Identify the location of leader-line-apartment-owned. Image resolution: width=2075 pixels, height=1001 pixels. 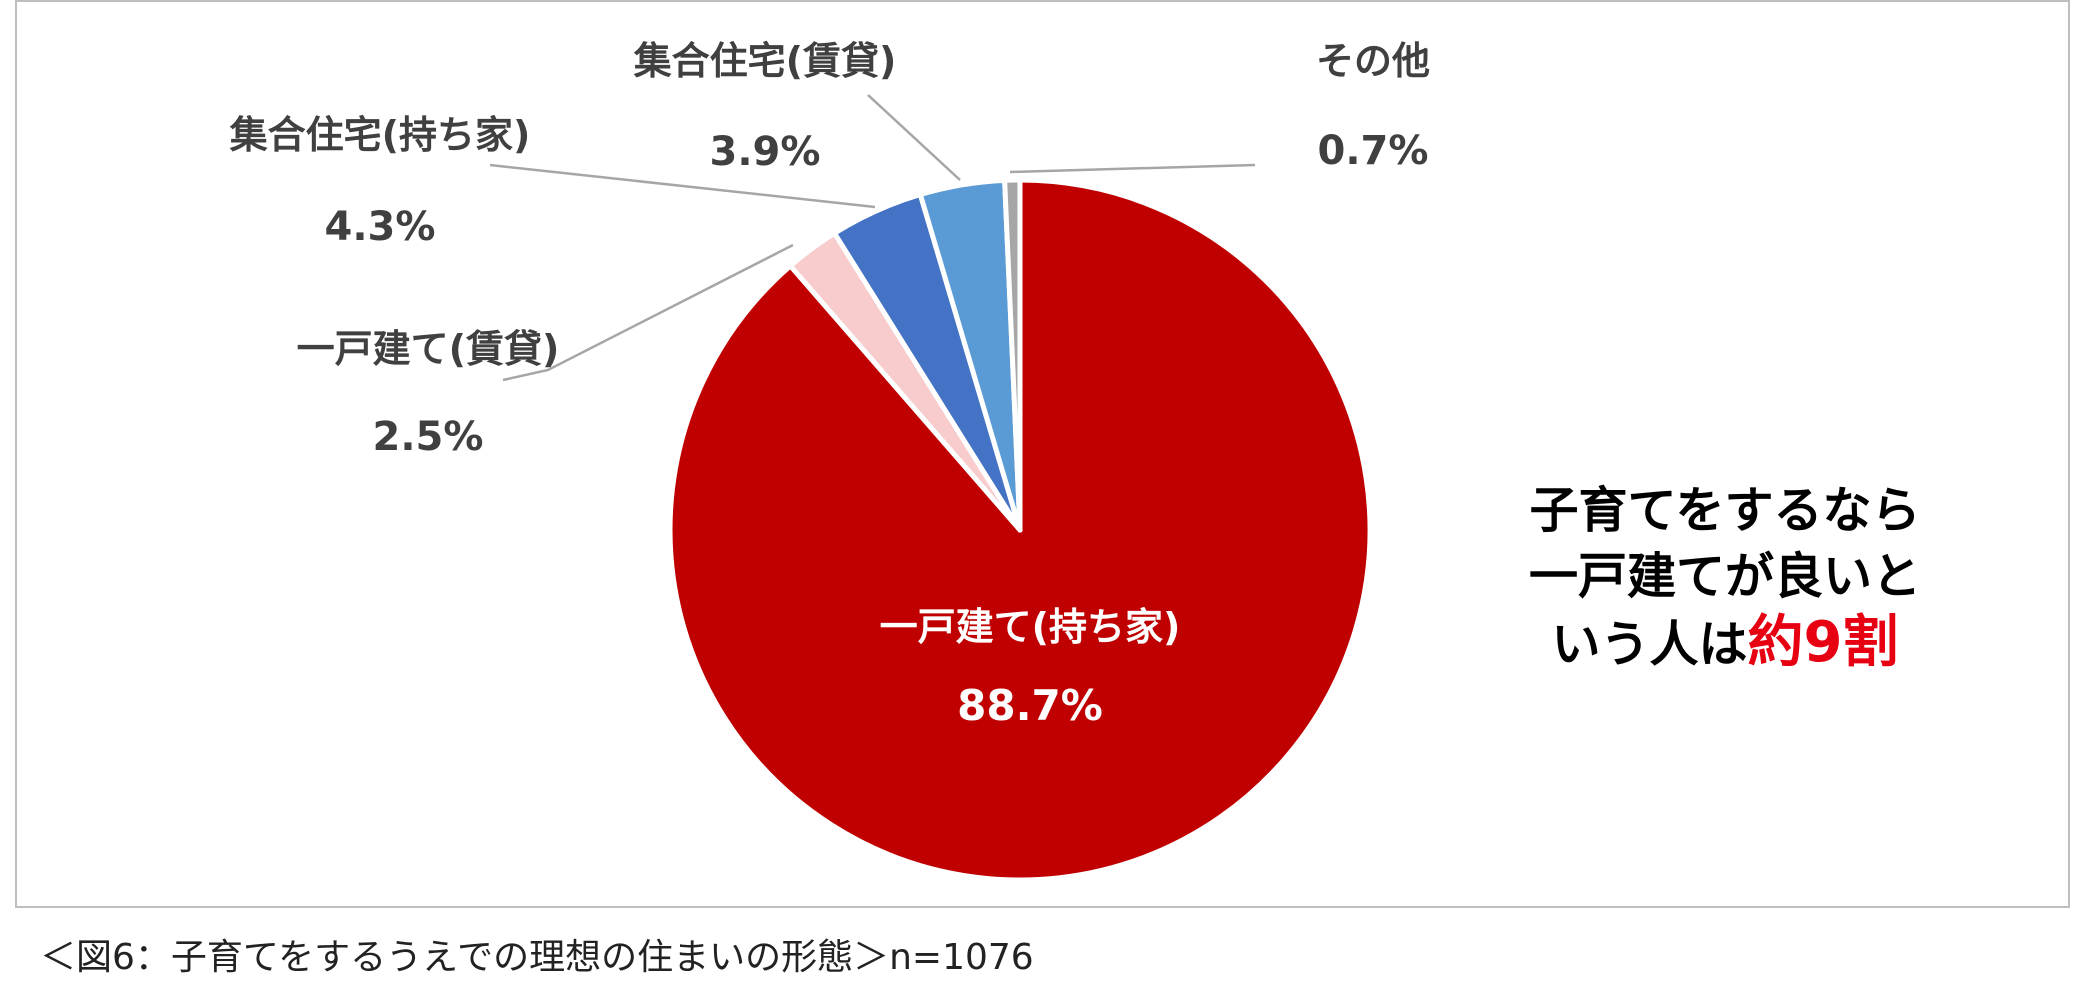
(682, 186).